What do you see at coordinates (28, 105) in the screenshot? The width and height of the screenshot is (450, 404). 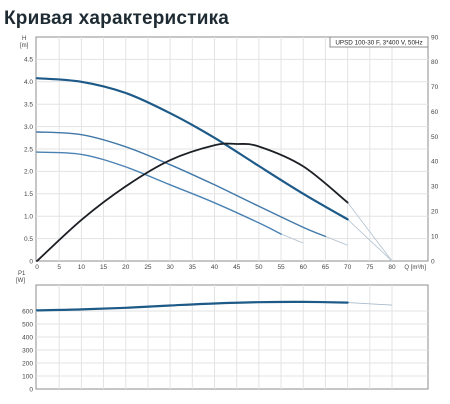 I see `y-left-tick-label: 3.5` at bounding box center [28, 105].